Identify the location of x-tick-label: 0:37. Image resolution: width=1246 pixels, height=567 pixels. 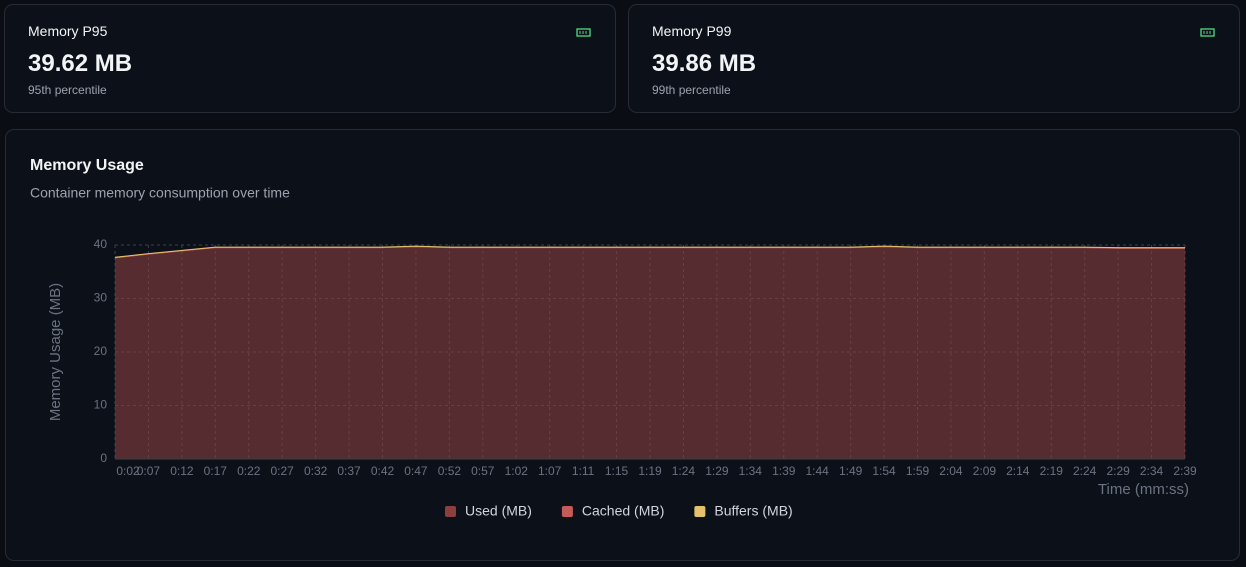
(349, 471).